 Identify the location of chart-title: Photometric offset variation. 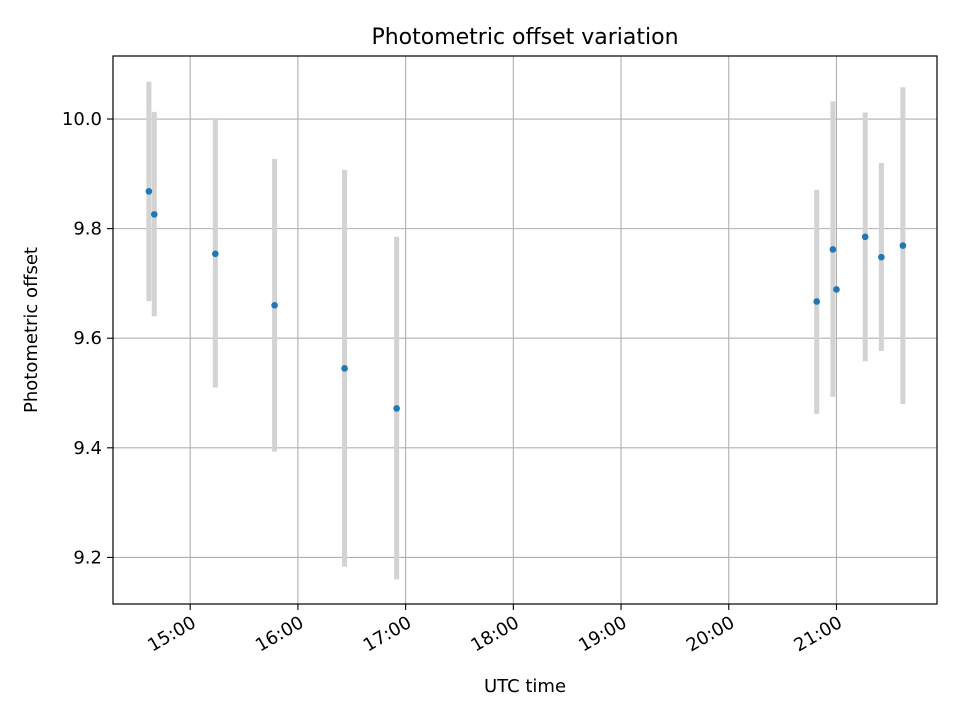
(524, 37).